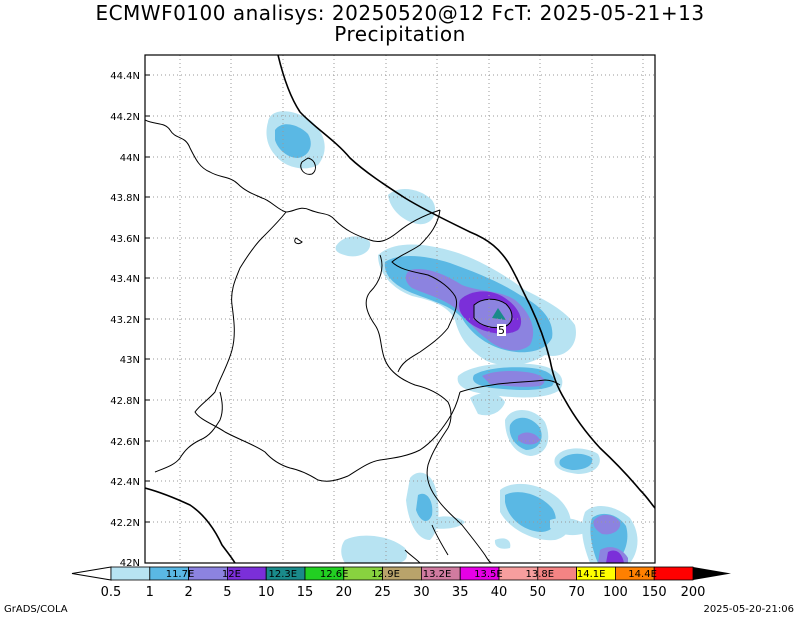 The image size is (800, 618). Describe the element at coordinates (125, 198) in the screenshot. I see `lat-label: 43.8N` at that location.